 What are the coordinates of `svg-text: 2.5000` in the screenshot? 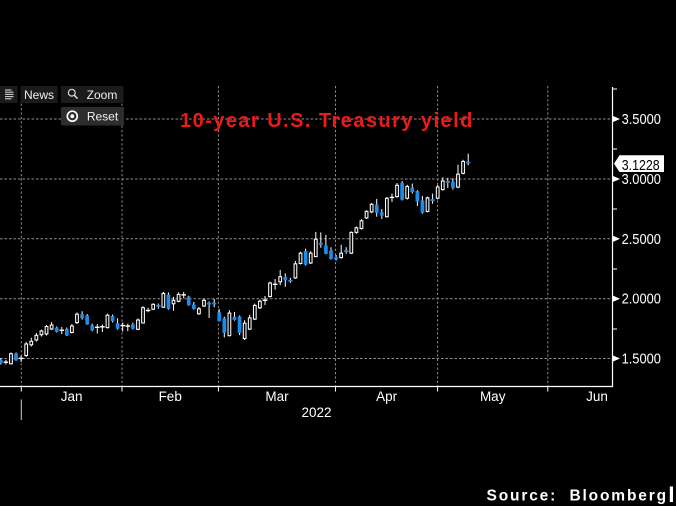 It's located at (641, 239).